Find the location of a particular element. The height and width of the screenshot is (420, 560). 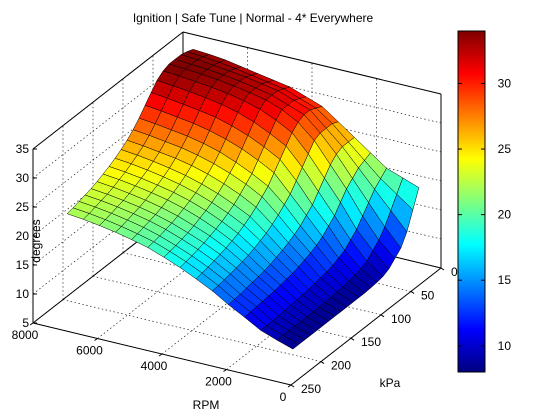

colorbar-tick-label: 10 is located at coordinates (505, 346).